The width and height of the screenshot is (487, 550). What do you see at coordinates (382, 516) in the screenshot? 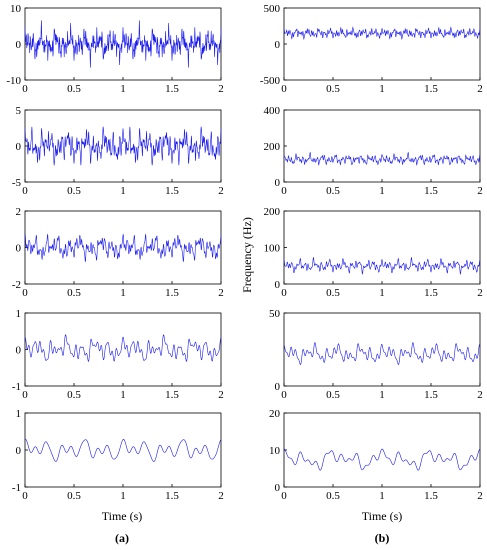
I see `x-axis-label-b: Time (s)` at bounding box center [382, 516].